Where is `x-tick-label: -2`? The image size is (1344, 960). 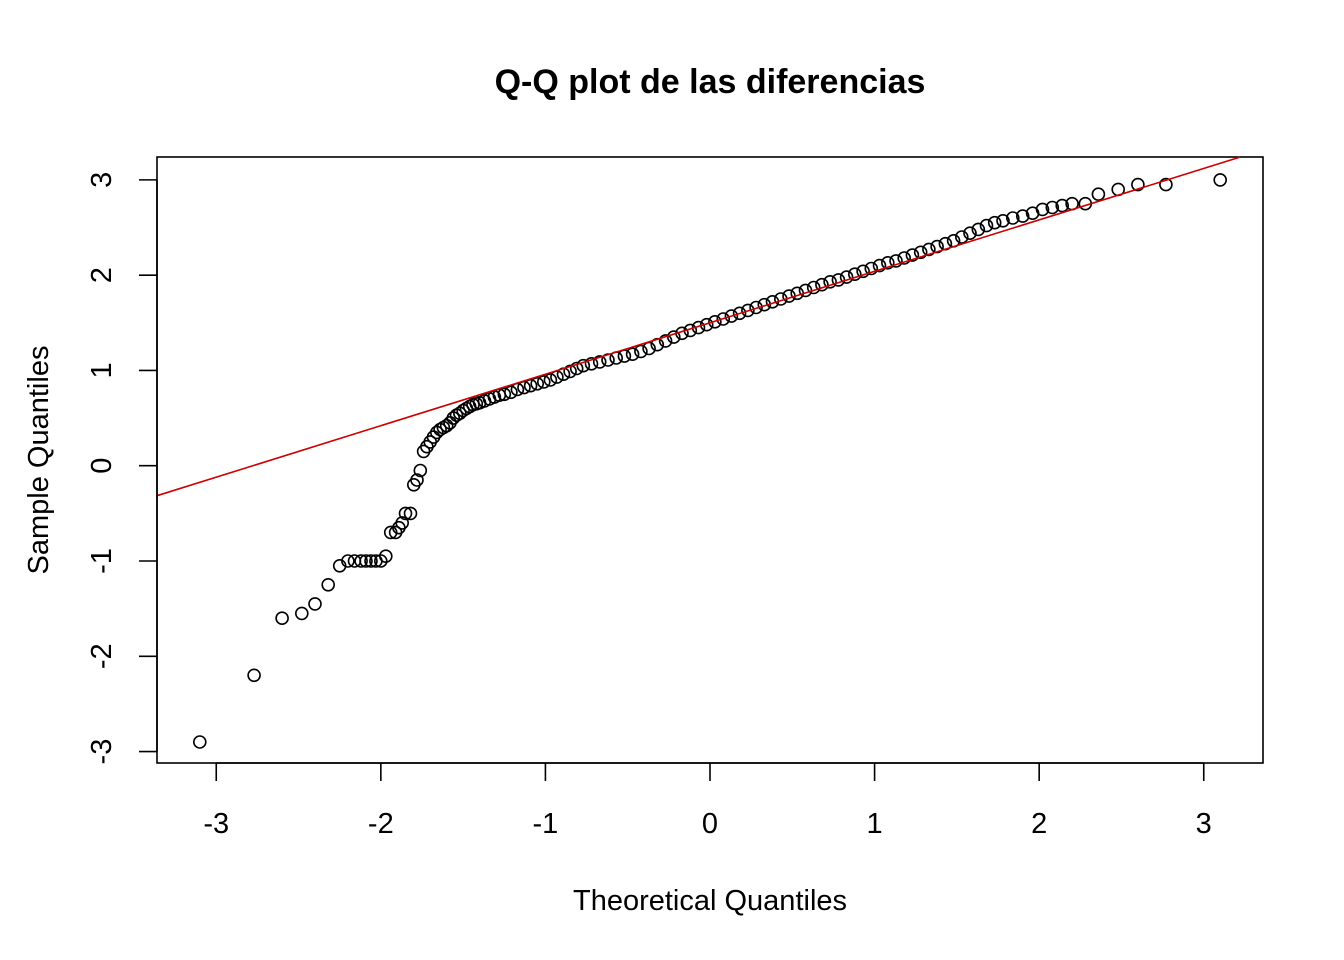 x-tick-label: -2 is located at coordinates (381, 824).